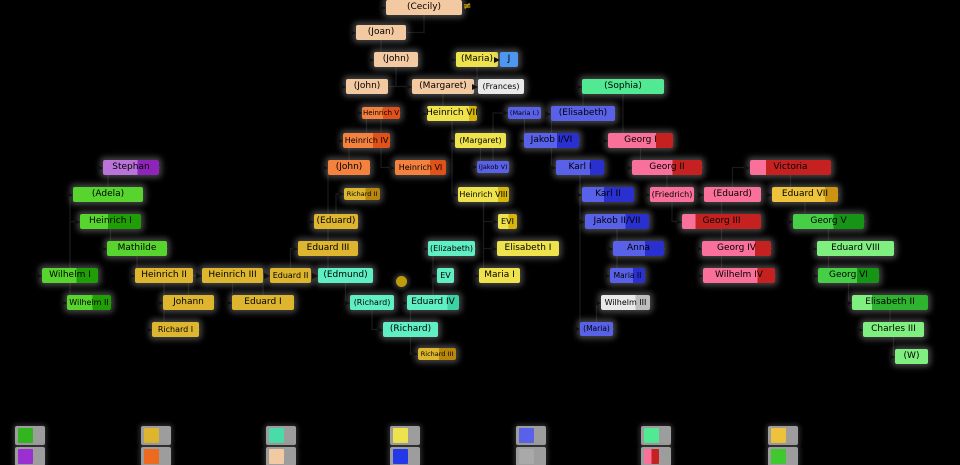  I want to click on person-label: Georg VI, so click(848, 275).